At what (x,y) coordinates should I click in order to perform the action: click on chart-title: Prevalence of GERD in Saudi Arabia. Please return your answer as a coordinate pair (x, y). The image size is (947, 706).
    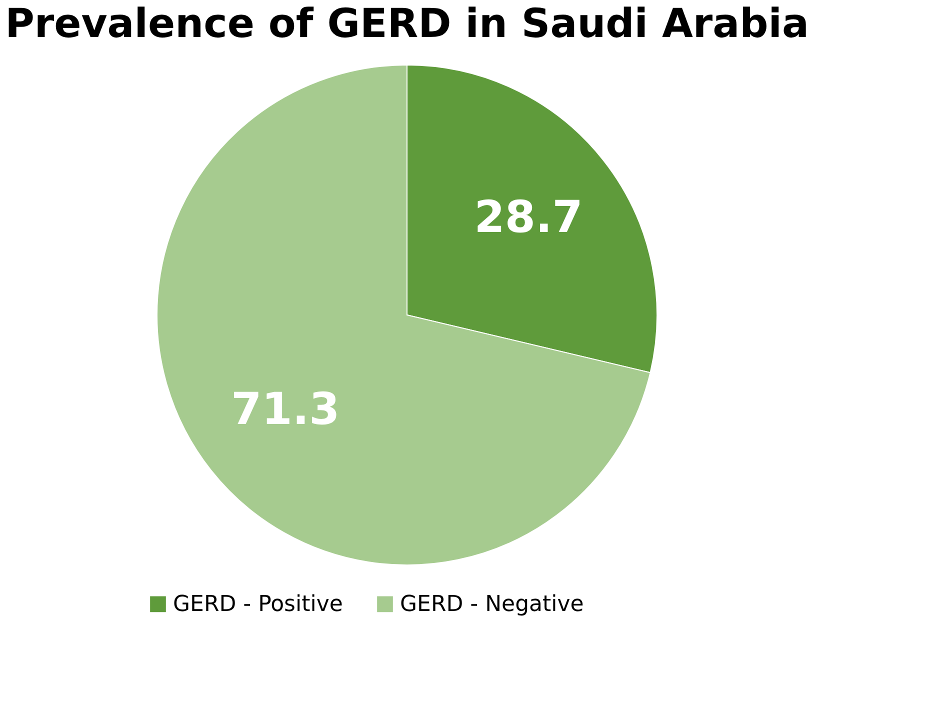
    Looking at the image, I should click on (407, 24).